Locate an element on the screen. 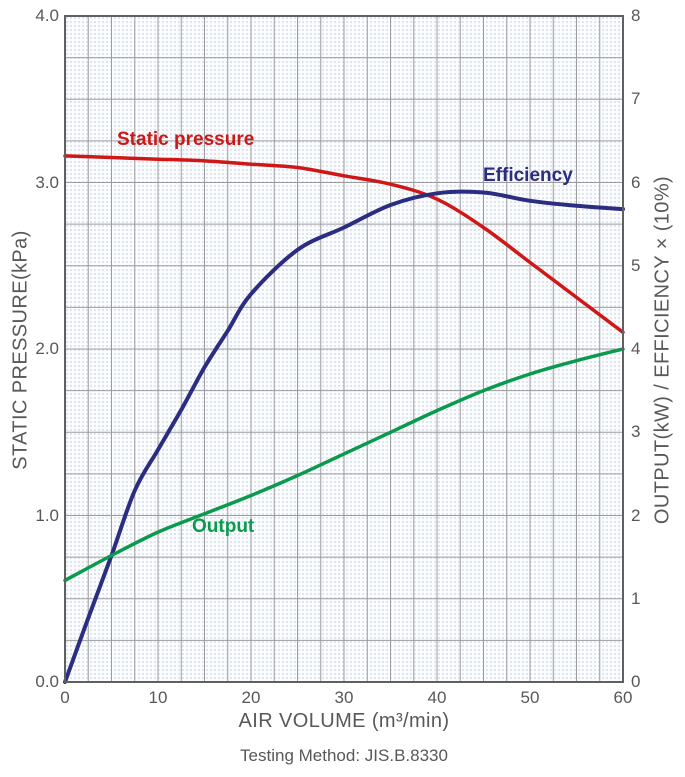 Image resolution: width=685 pixels, height=777 pixels. x-tick-label: 50 is located at coordinates (530, 697).